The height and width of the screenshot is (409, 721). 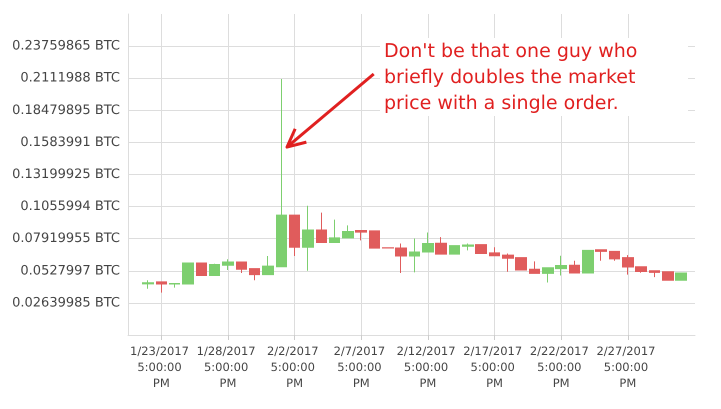 What do you see at coordinates (628, 367) in the screenshot?
I see `x-tick-label: 2/27/2017 5:00:00 PM` at bounding box center [628, 367].